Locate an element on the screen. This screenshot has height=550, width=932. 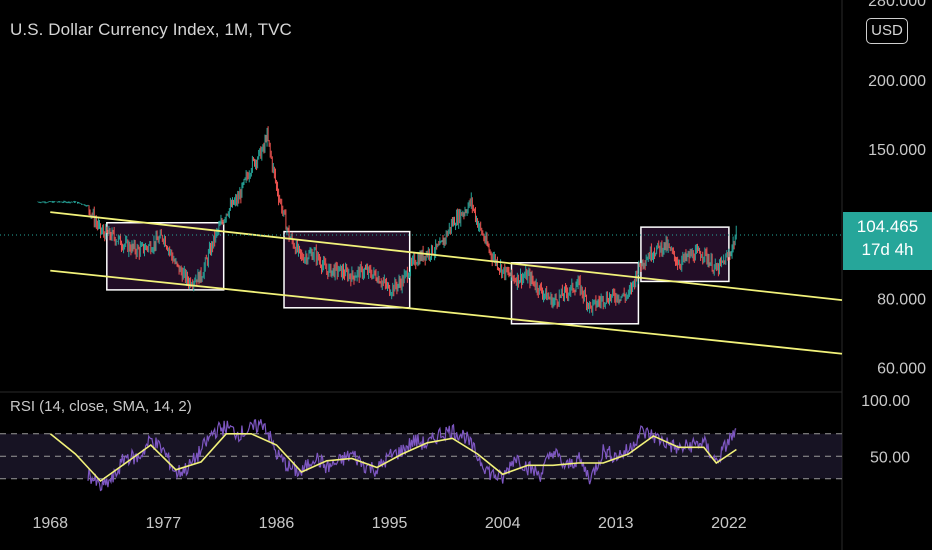
y-tick-label: 150.000 is located at coordinates (897, 150).